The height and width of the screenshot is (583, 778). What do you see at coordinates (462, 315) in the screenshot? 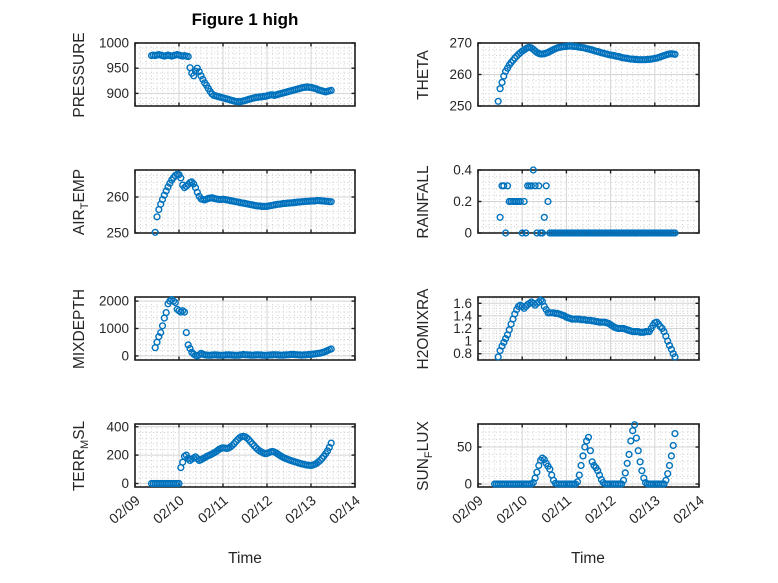
I see `svg-text: 1.4` at bounding box center [462, 315].